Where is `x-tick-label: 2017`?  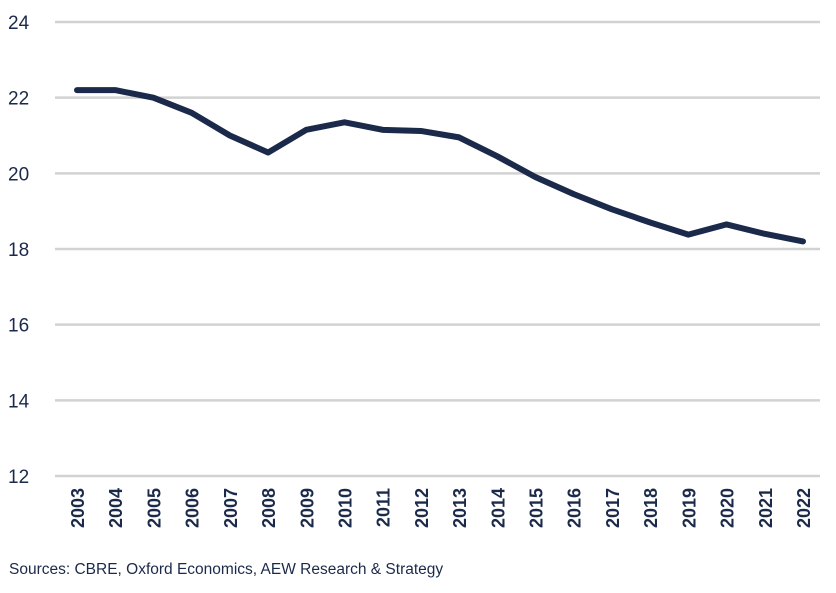
x-tick-label: 2017 is located at coordinates (613, 508).